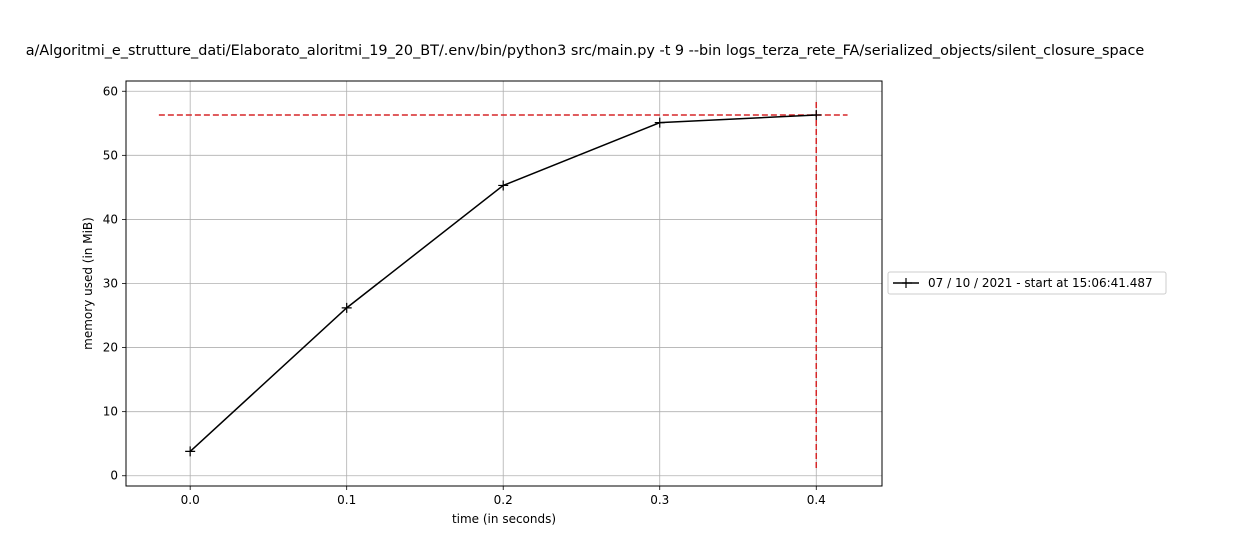 The image size is (1260, 540). What do you see at coordinates (907, 283) in the screenshot?
I see `legend-marker` at bounding box center [907, 283].